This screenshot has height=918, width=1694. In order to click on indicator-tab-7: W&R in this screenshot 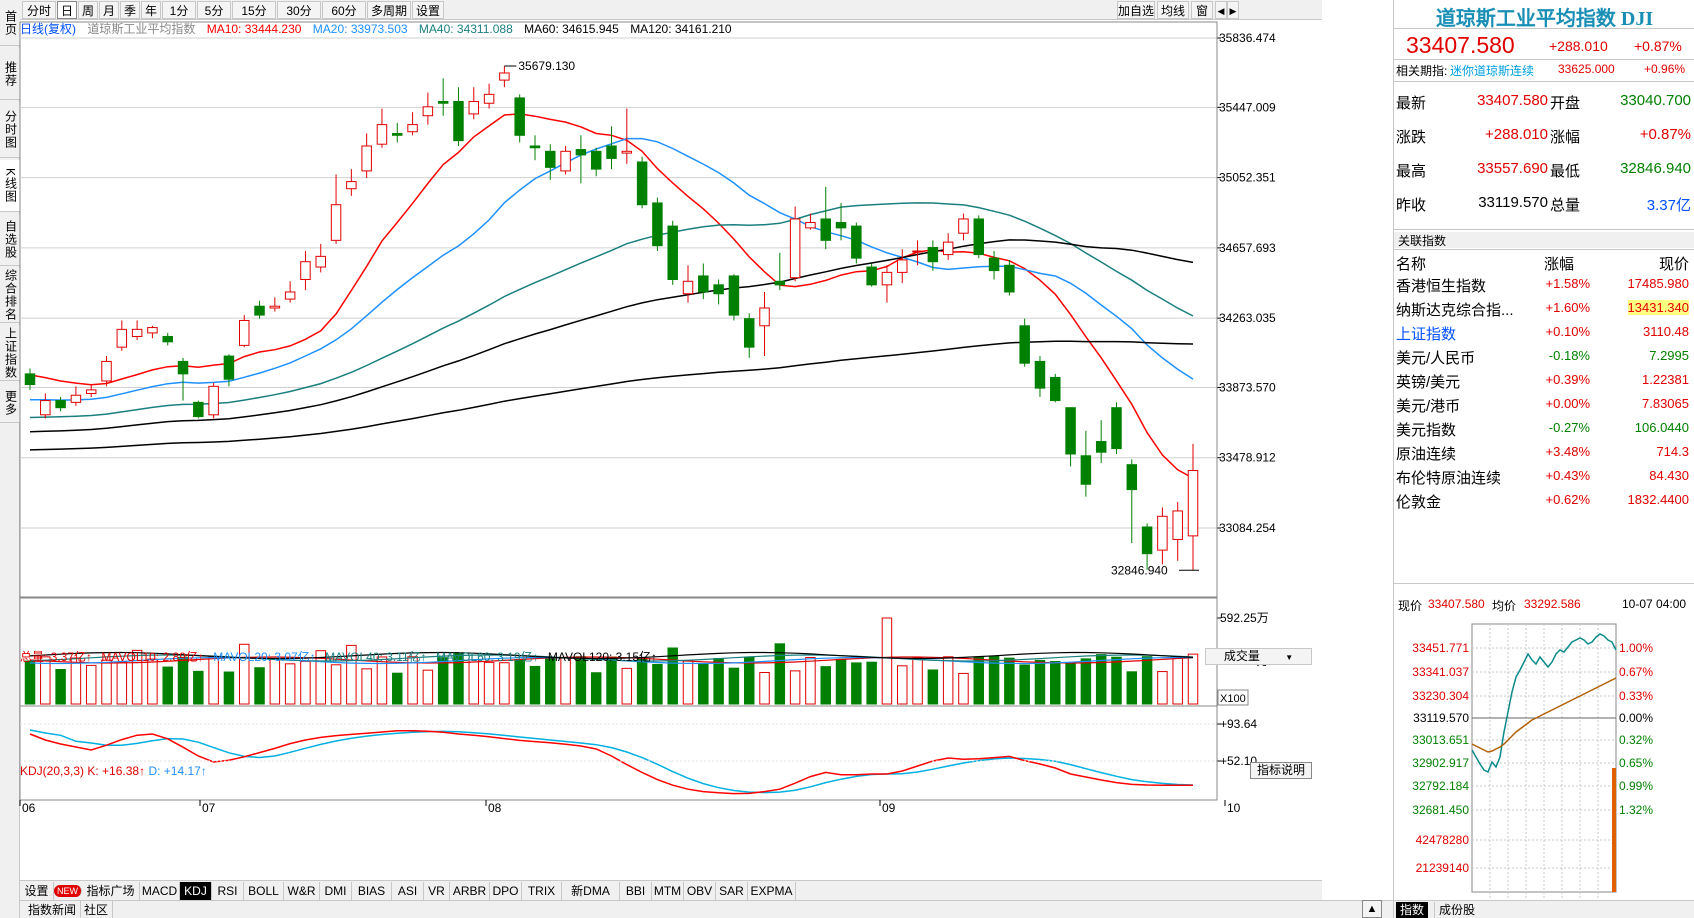, I will do `click(302, 891)`.